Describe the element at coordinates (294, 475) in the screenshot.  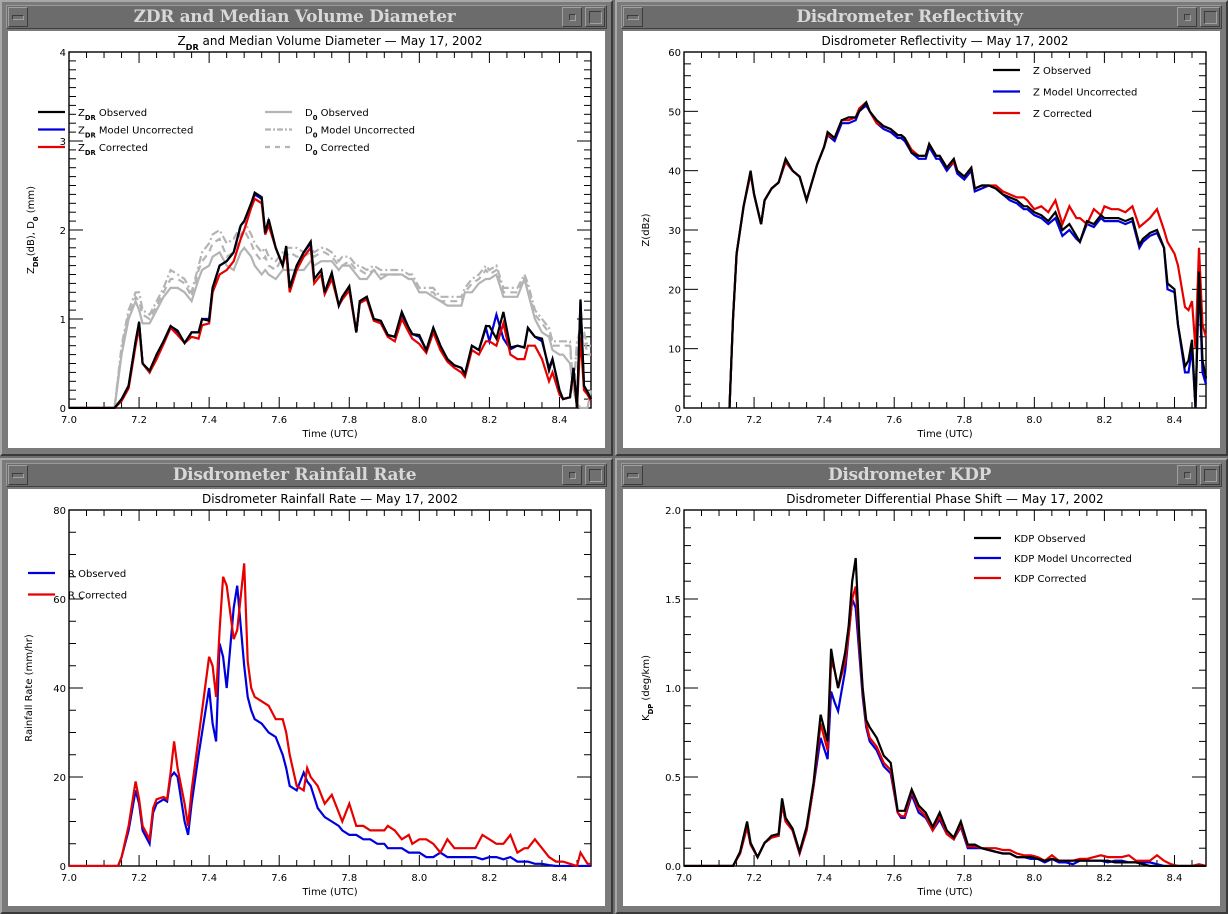
I see `window-title: Disdrometer Rainfall Rate` at that location.